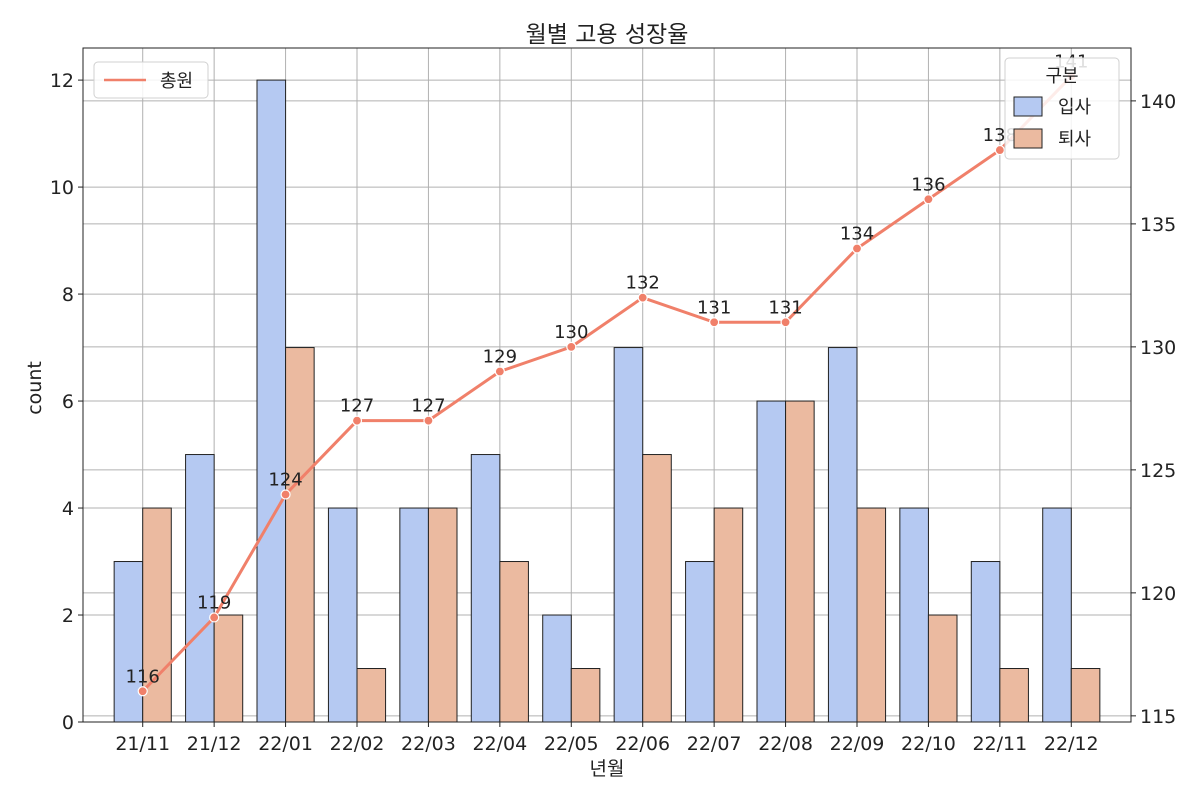 The image size is (1200, 800). I want to click on line-data-label: 130, so click(571, 332).